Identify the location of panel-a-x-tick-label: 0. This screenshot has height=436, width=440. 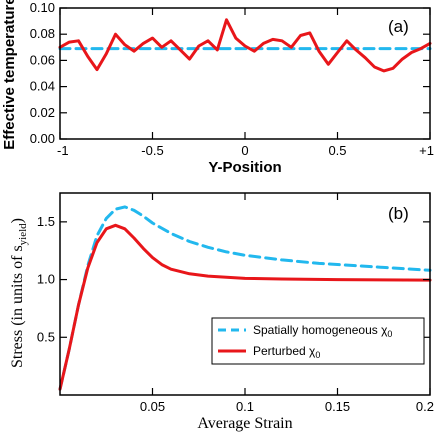
(244, 150).